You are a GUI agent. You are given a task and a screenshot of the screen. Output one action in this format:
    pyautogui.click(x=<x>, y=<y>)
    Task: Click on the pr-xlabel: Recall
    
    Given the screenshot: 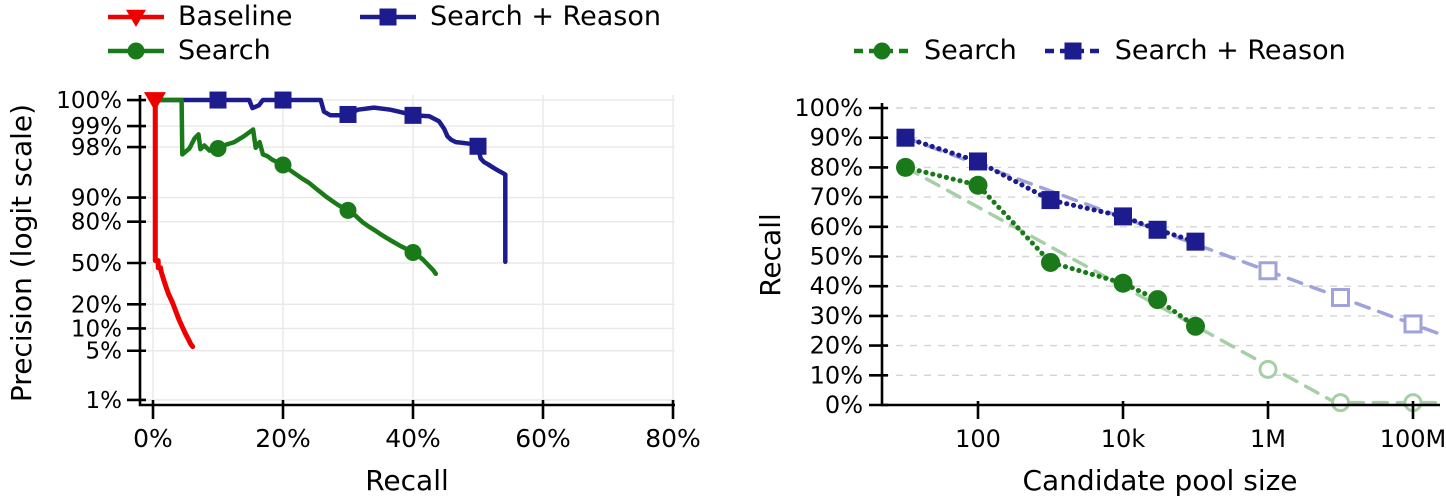 What is the action you would take?
    pyautogui.click(x=407, y=480)
    